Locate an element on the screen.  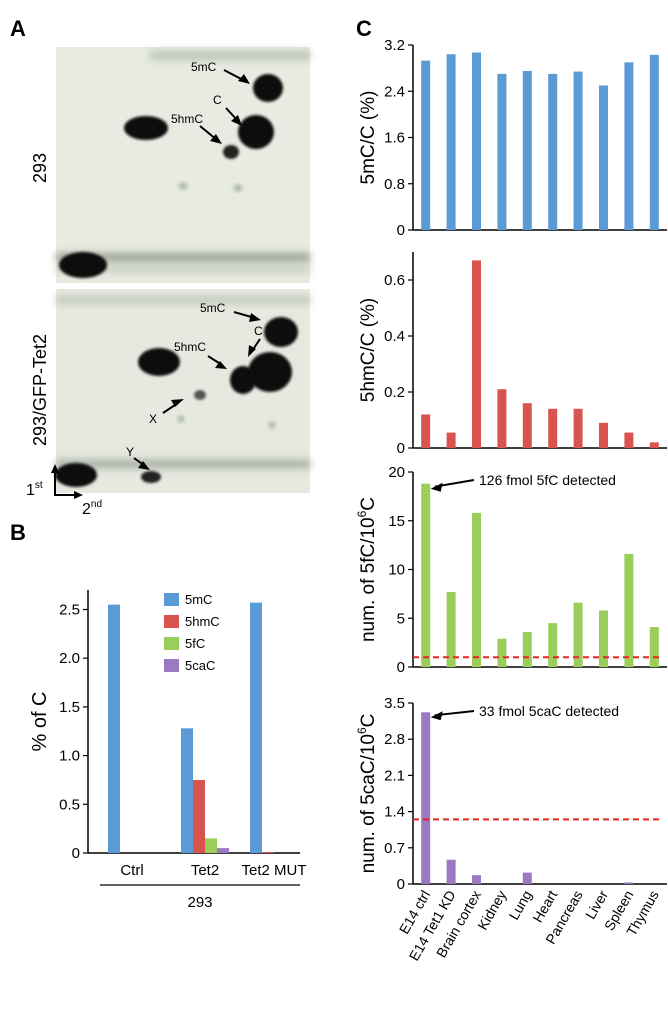
legend-label: 5hmC is located at coordinates (202, 621).